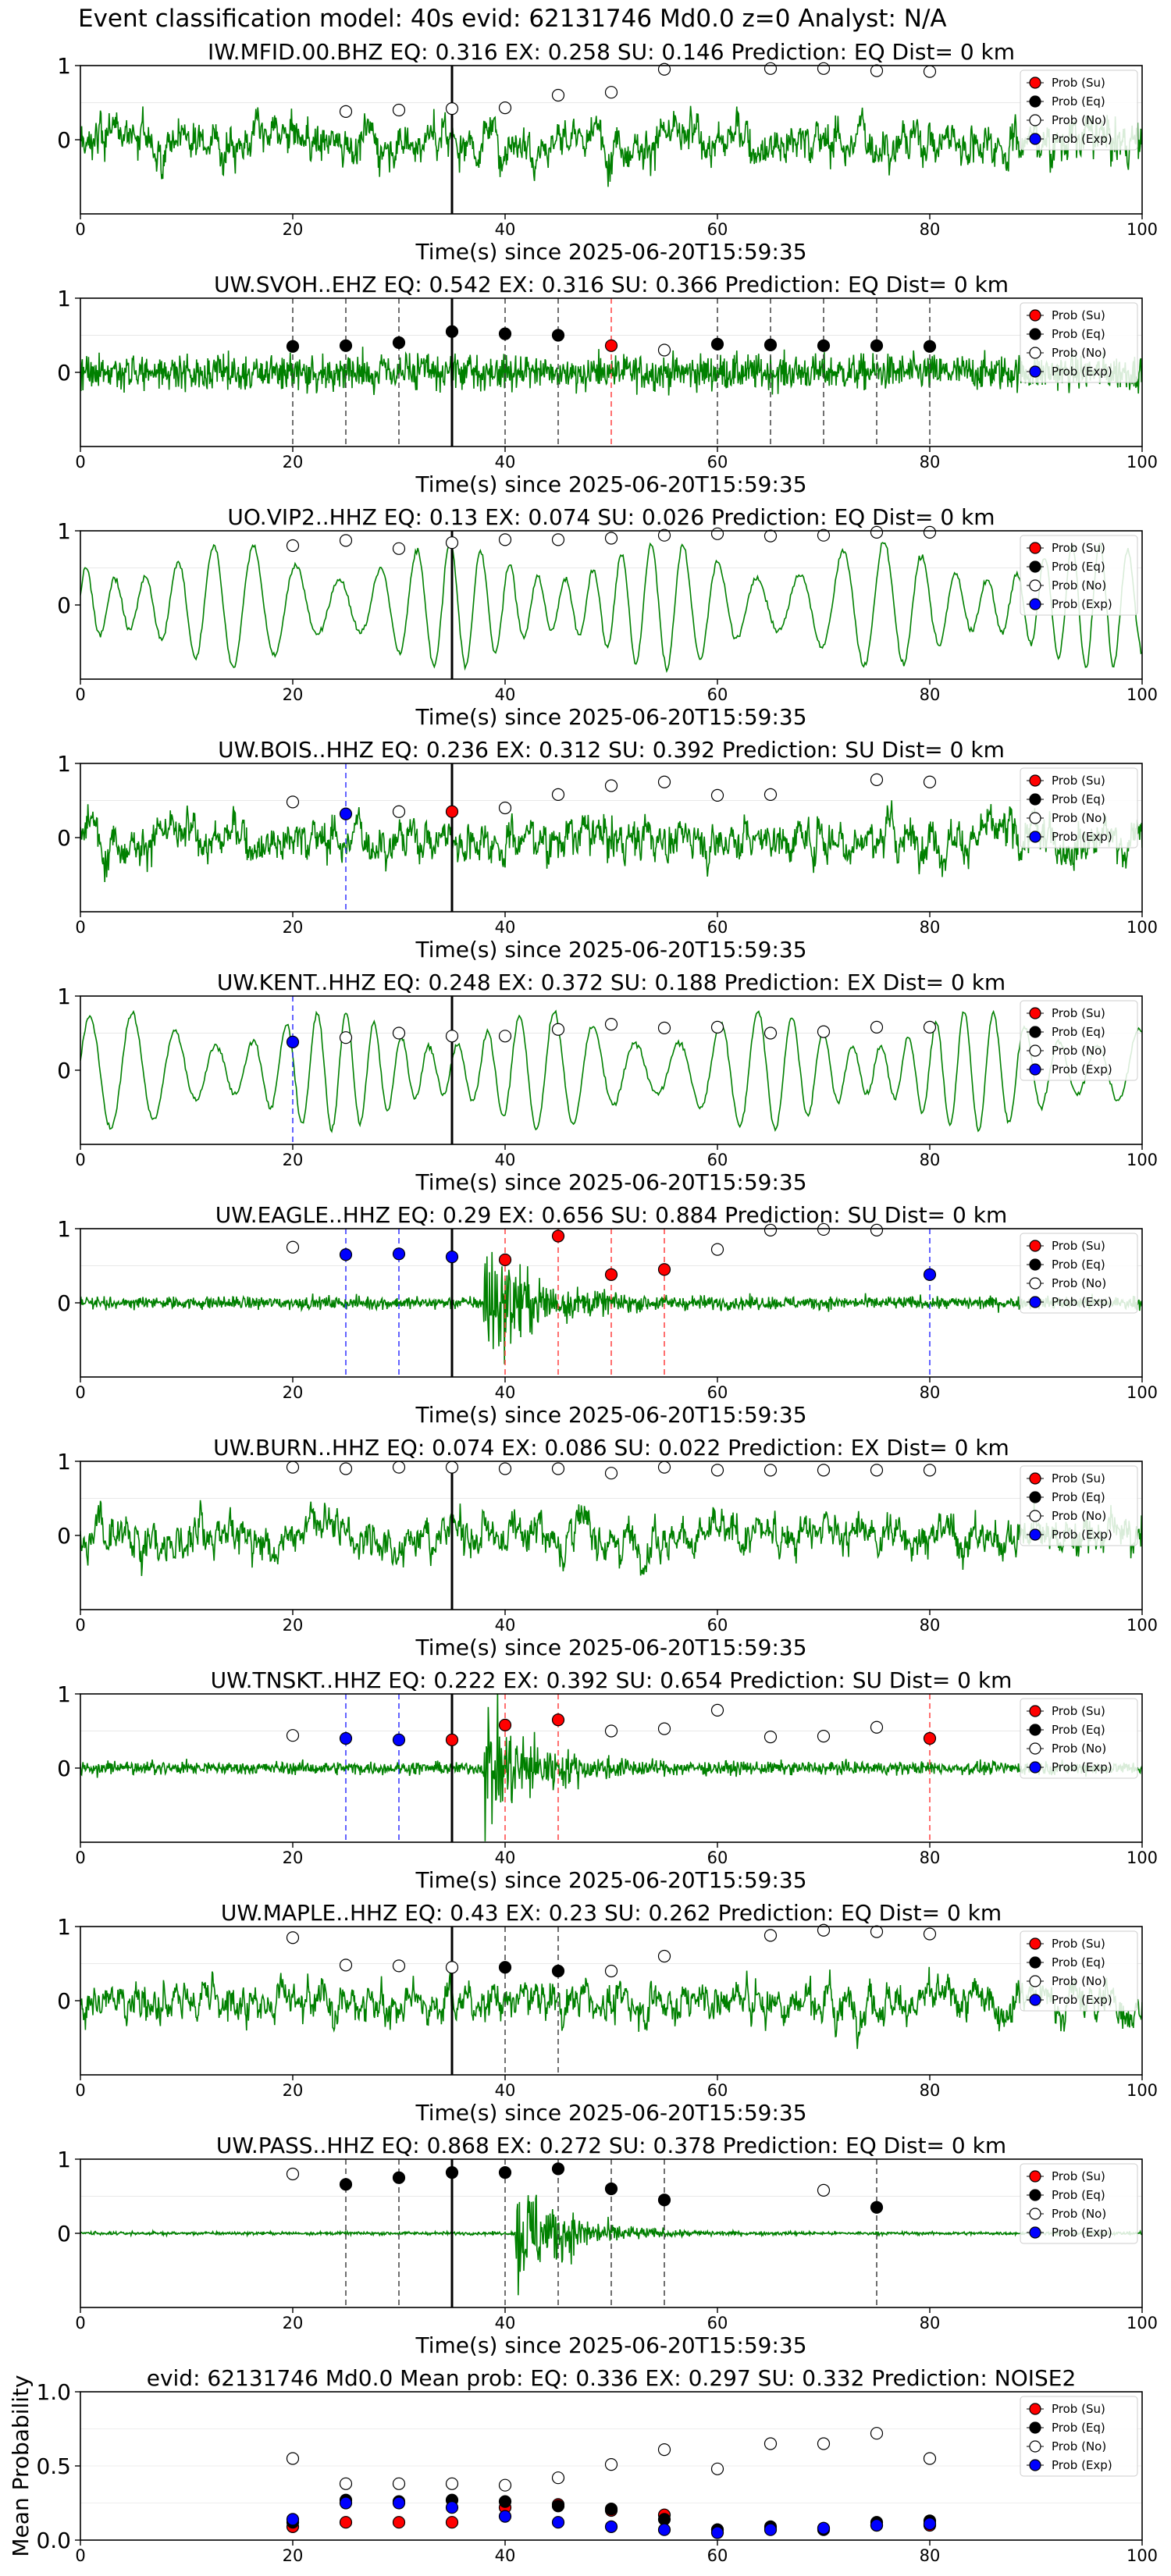  I want to click on y-axis-label: Mean Probability, so click(21, 2465).